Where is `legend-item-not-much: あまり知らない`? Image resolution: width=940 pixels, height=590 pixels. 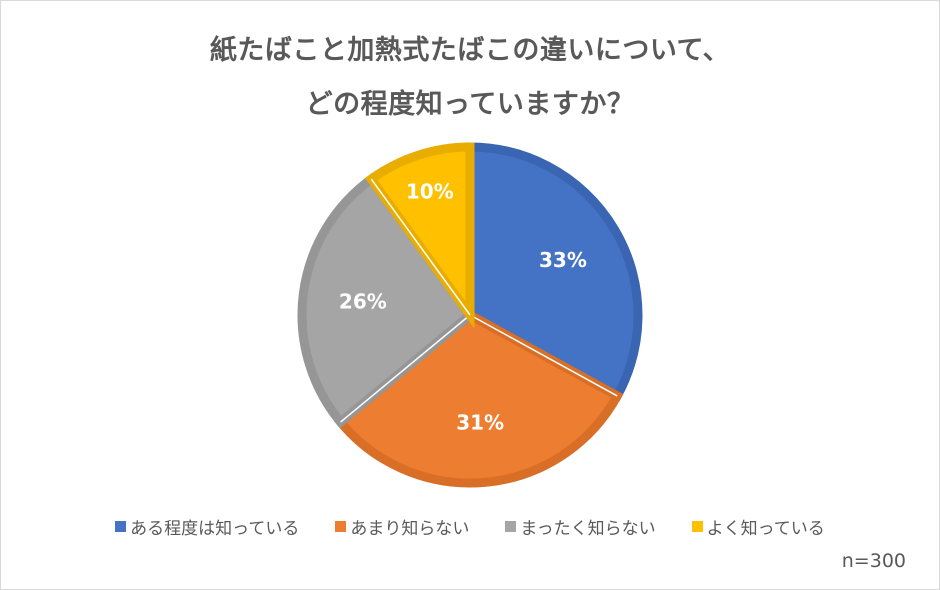
legend-item-not-much: あまり知らない is located at coordinates (402, 526).